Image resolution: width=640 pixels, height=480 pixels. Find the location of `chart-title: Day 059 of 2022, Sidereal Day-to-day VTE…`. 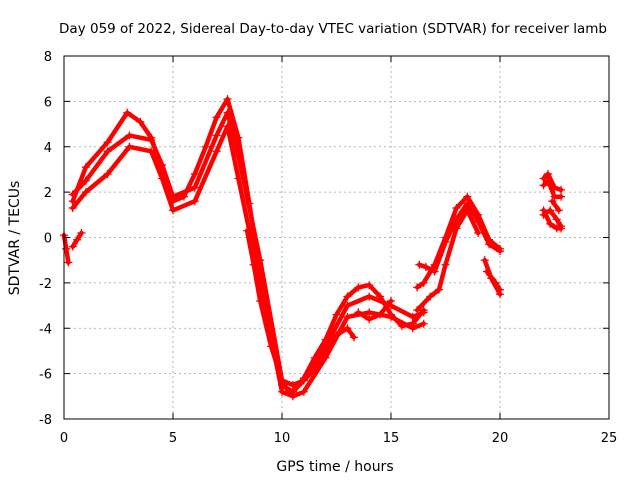

chart-title: Day 059 of 2022, Sidereal Day-to-day VTE… is located at coordinates (333, 29).